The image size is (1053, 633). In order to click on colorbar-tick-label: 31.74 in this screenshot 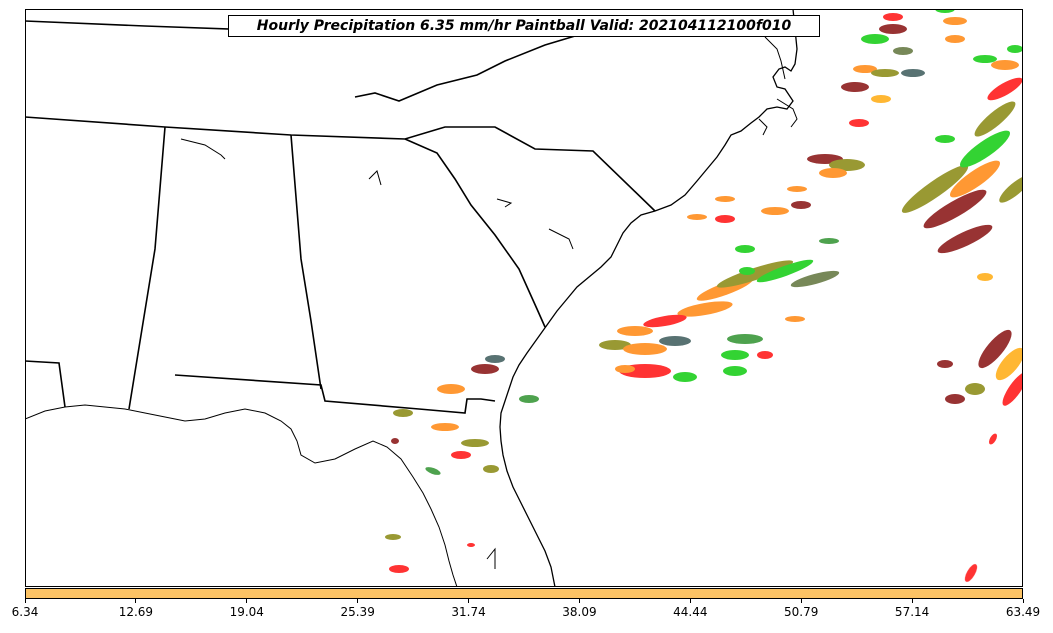, I will do `click(468, 612)`.